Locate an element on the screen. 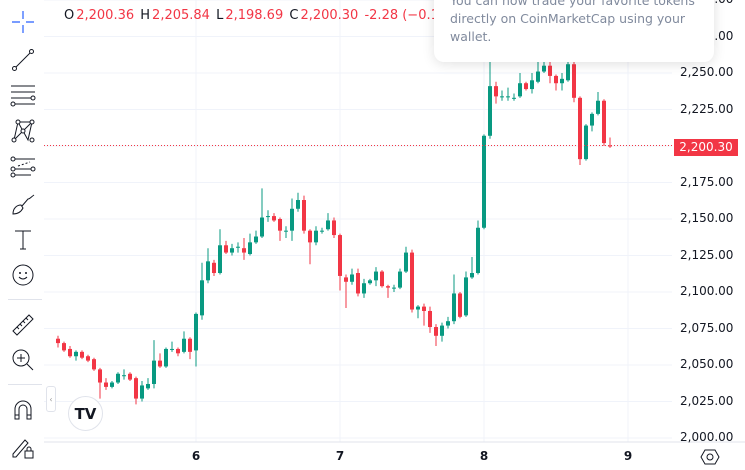 Image resolution: width=745 pixels, height=470 pixels. toast-text: You can now trade your favorite tokens is located at coordinates (572, 4).